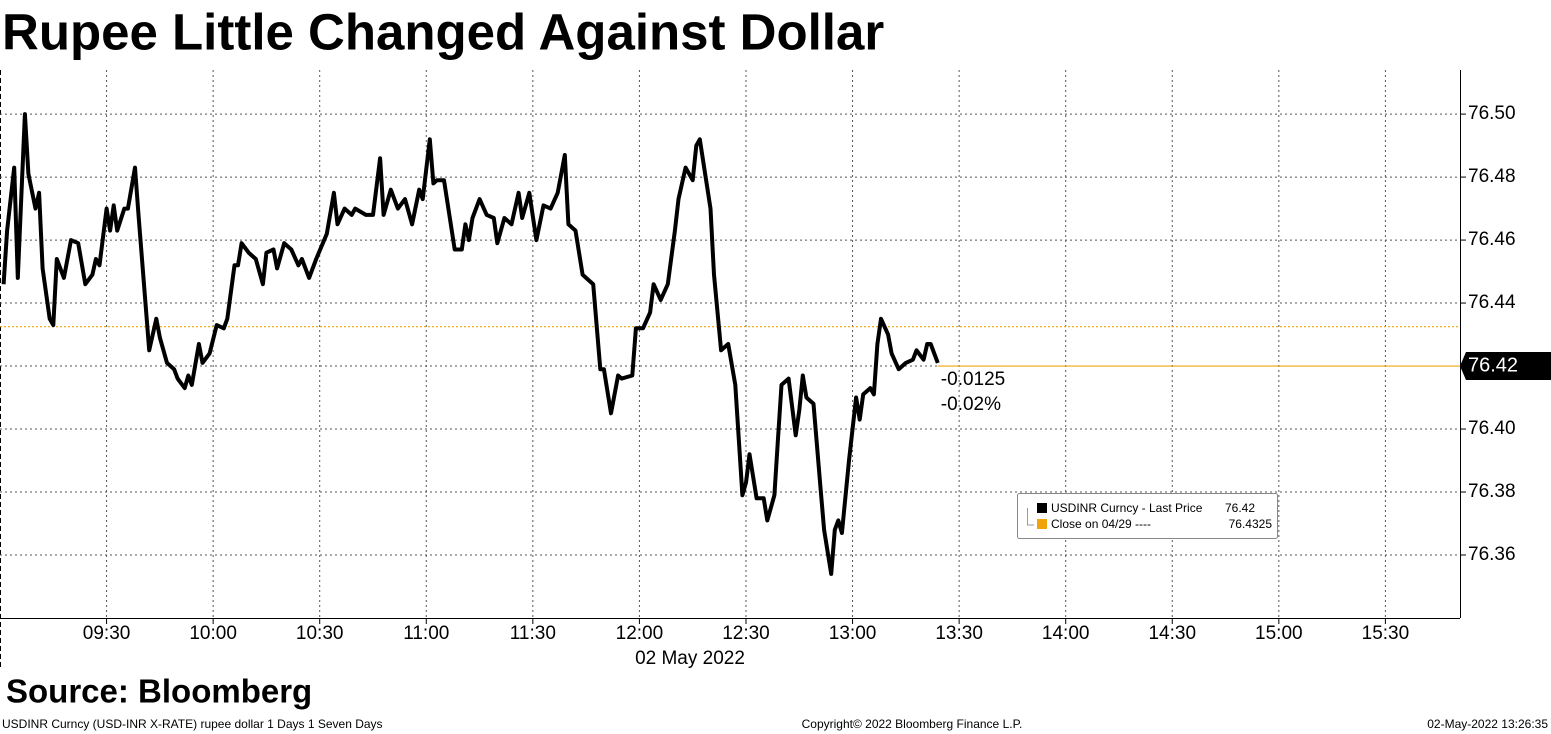  I want to click on change-label: -0.0125, so click(973, 379).